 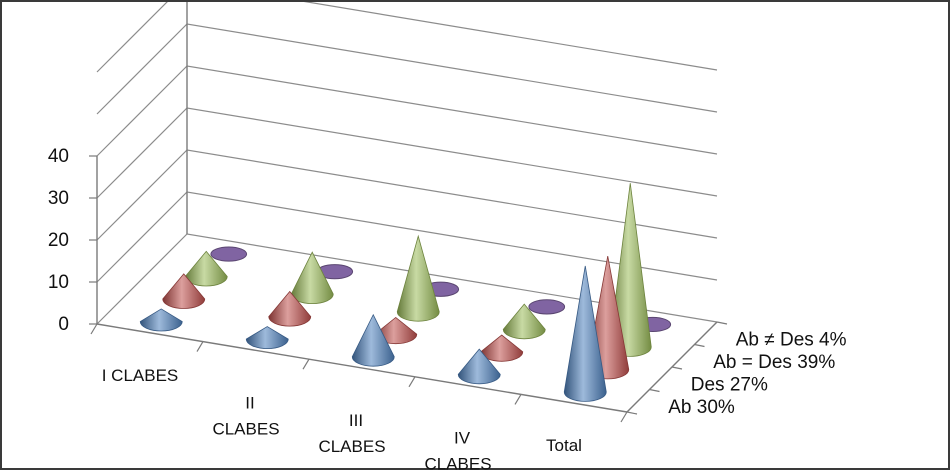 What do you see at coordinates (457, 450) in the screenshot?
I see `category-label: IV CLABES` at bounding box center [457, 450].